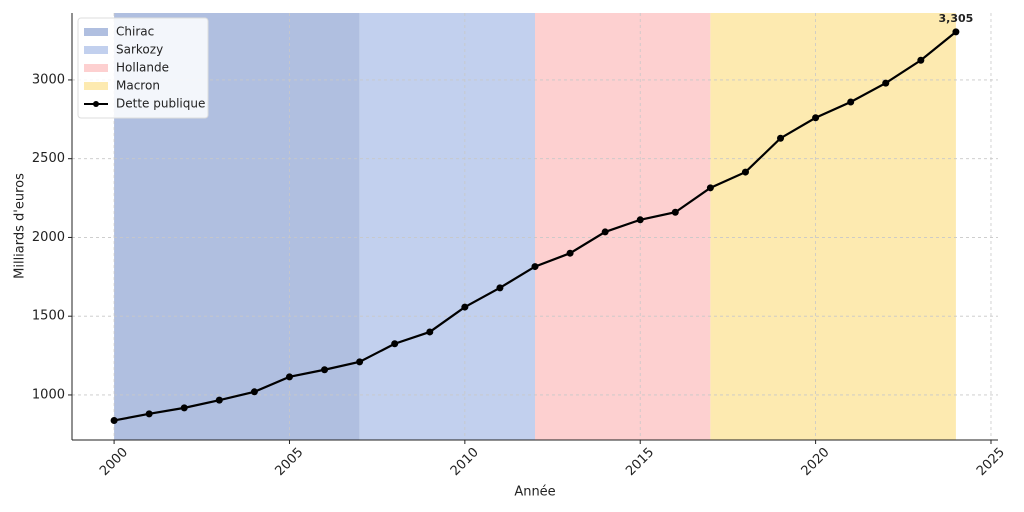 The height and width of the screenshot is (512, 1024). I want to click on legend-label: Macron, so click(138, 86).